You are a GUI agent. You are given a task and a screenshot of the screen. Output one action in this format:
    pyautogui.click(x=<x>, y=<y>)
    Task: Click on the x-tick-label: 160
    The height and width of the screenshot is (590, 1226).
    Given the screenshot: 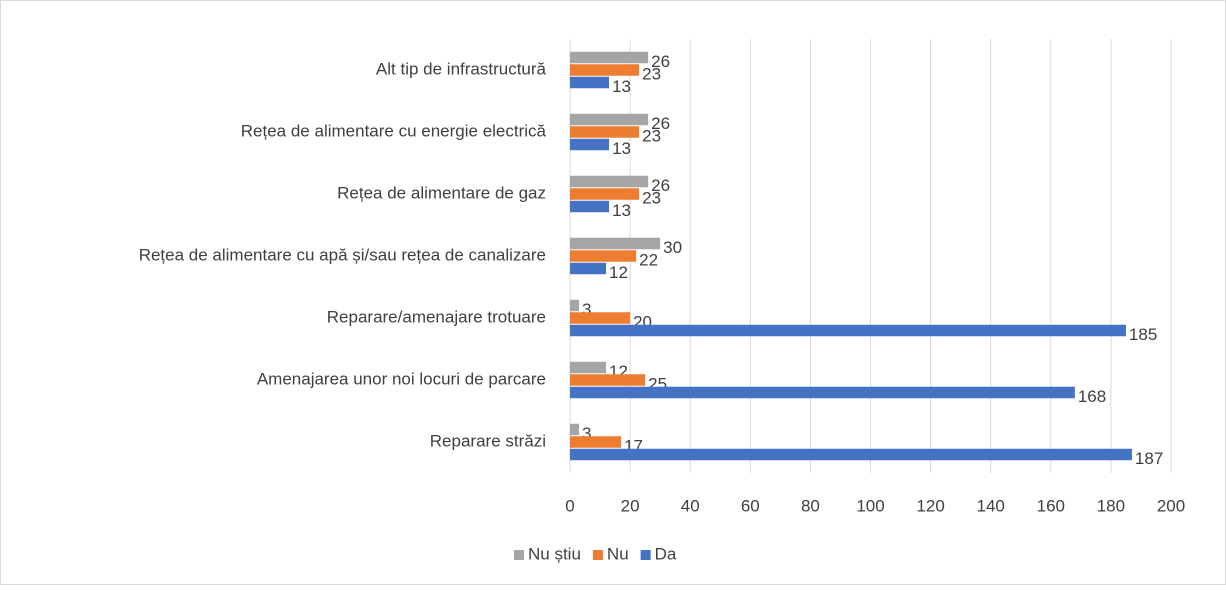 What is the action you would take?
    pyautogui.click(x=1051, y=505)
    